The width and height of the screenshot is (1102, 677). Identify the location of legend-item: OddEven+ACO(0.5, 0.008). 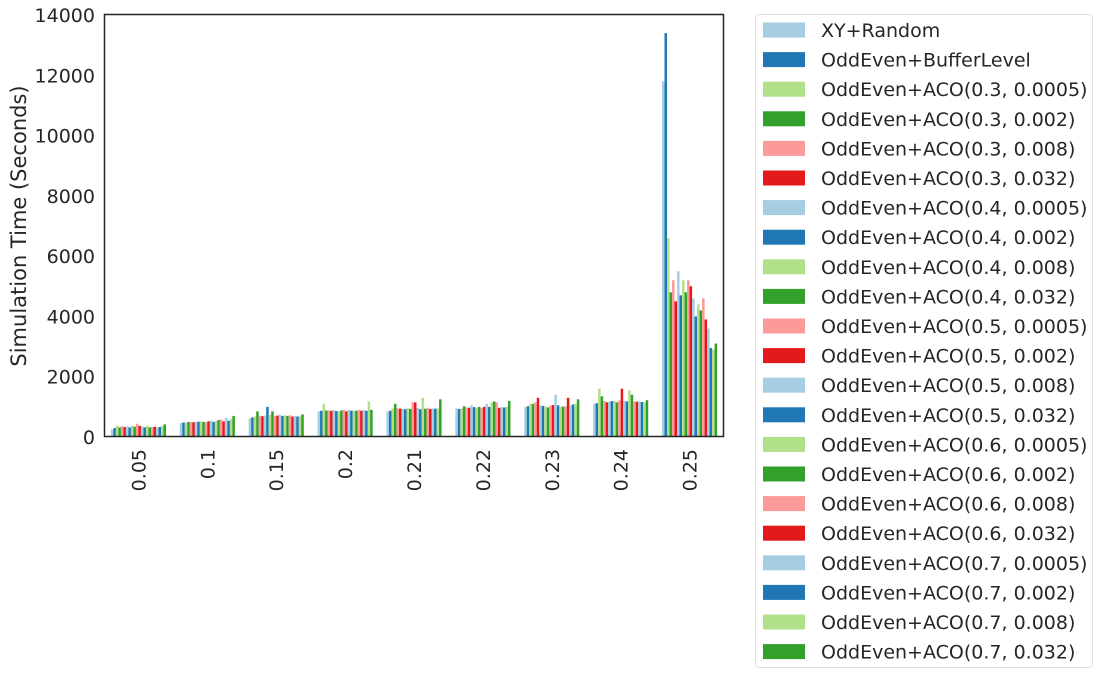
(919, 386).